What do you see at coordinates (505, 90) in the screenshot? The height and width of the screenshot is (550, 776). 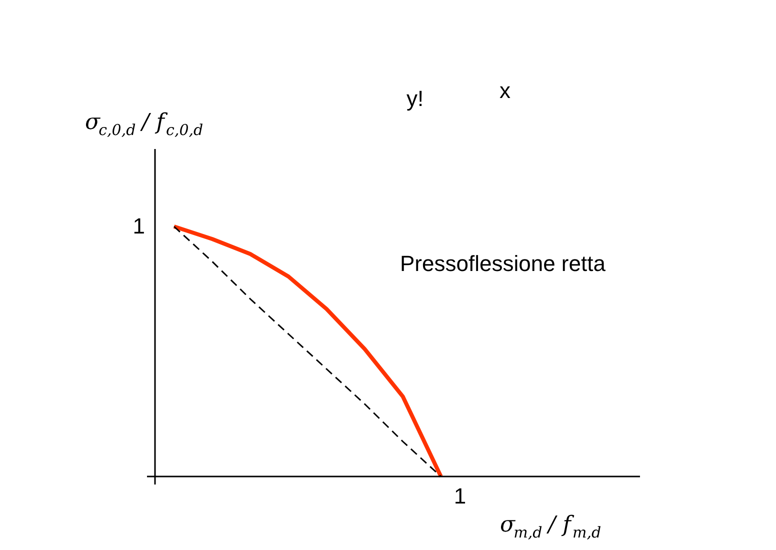 I see `text: x` at bounding box center [505, 90].